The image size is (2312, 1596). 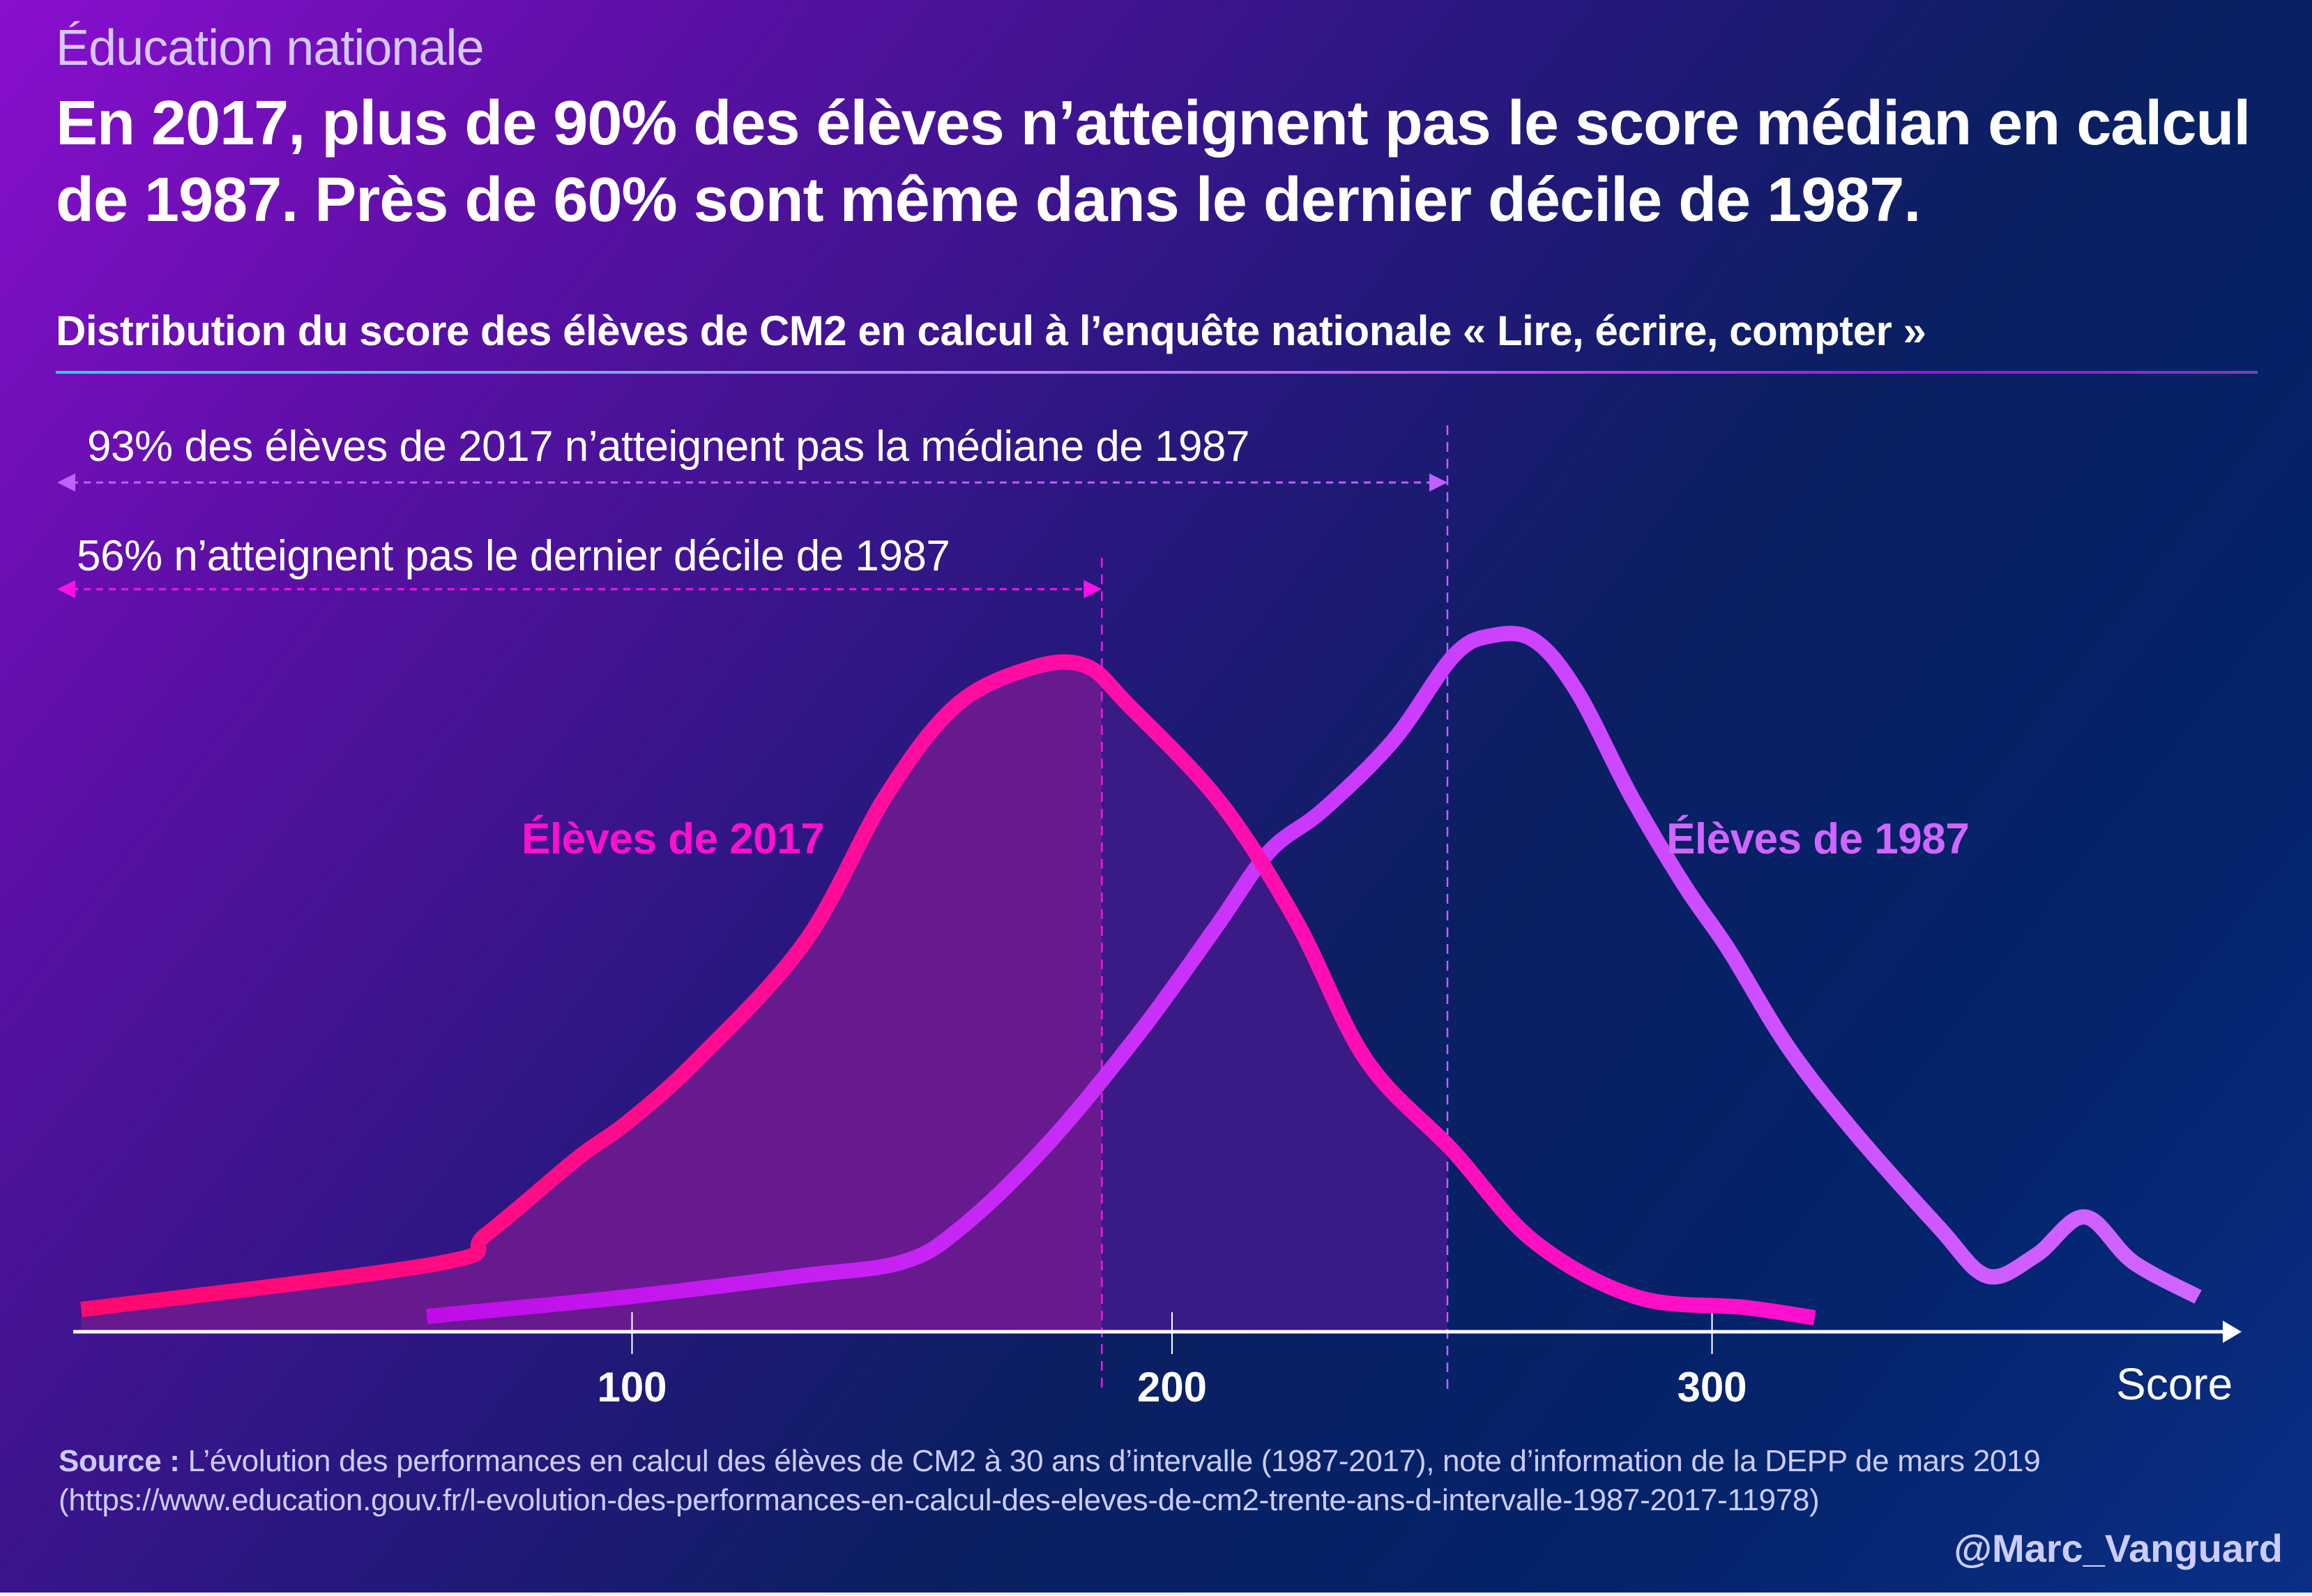 What do you see at coordinates (2233, 1332) in the screenshot?
I see `x-axis-arrow-icon` at bounding box center [2233, 1332].